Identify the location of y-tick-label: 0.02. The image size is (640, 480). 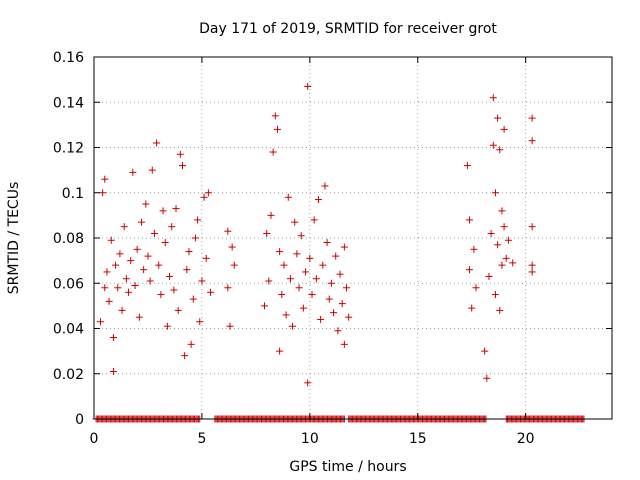
(68, 375).